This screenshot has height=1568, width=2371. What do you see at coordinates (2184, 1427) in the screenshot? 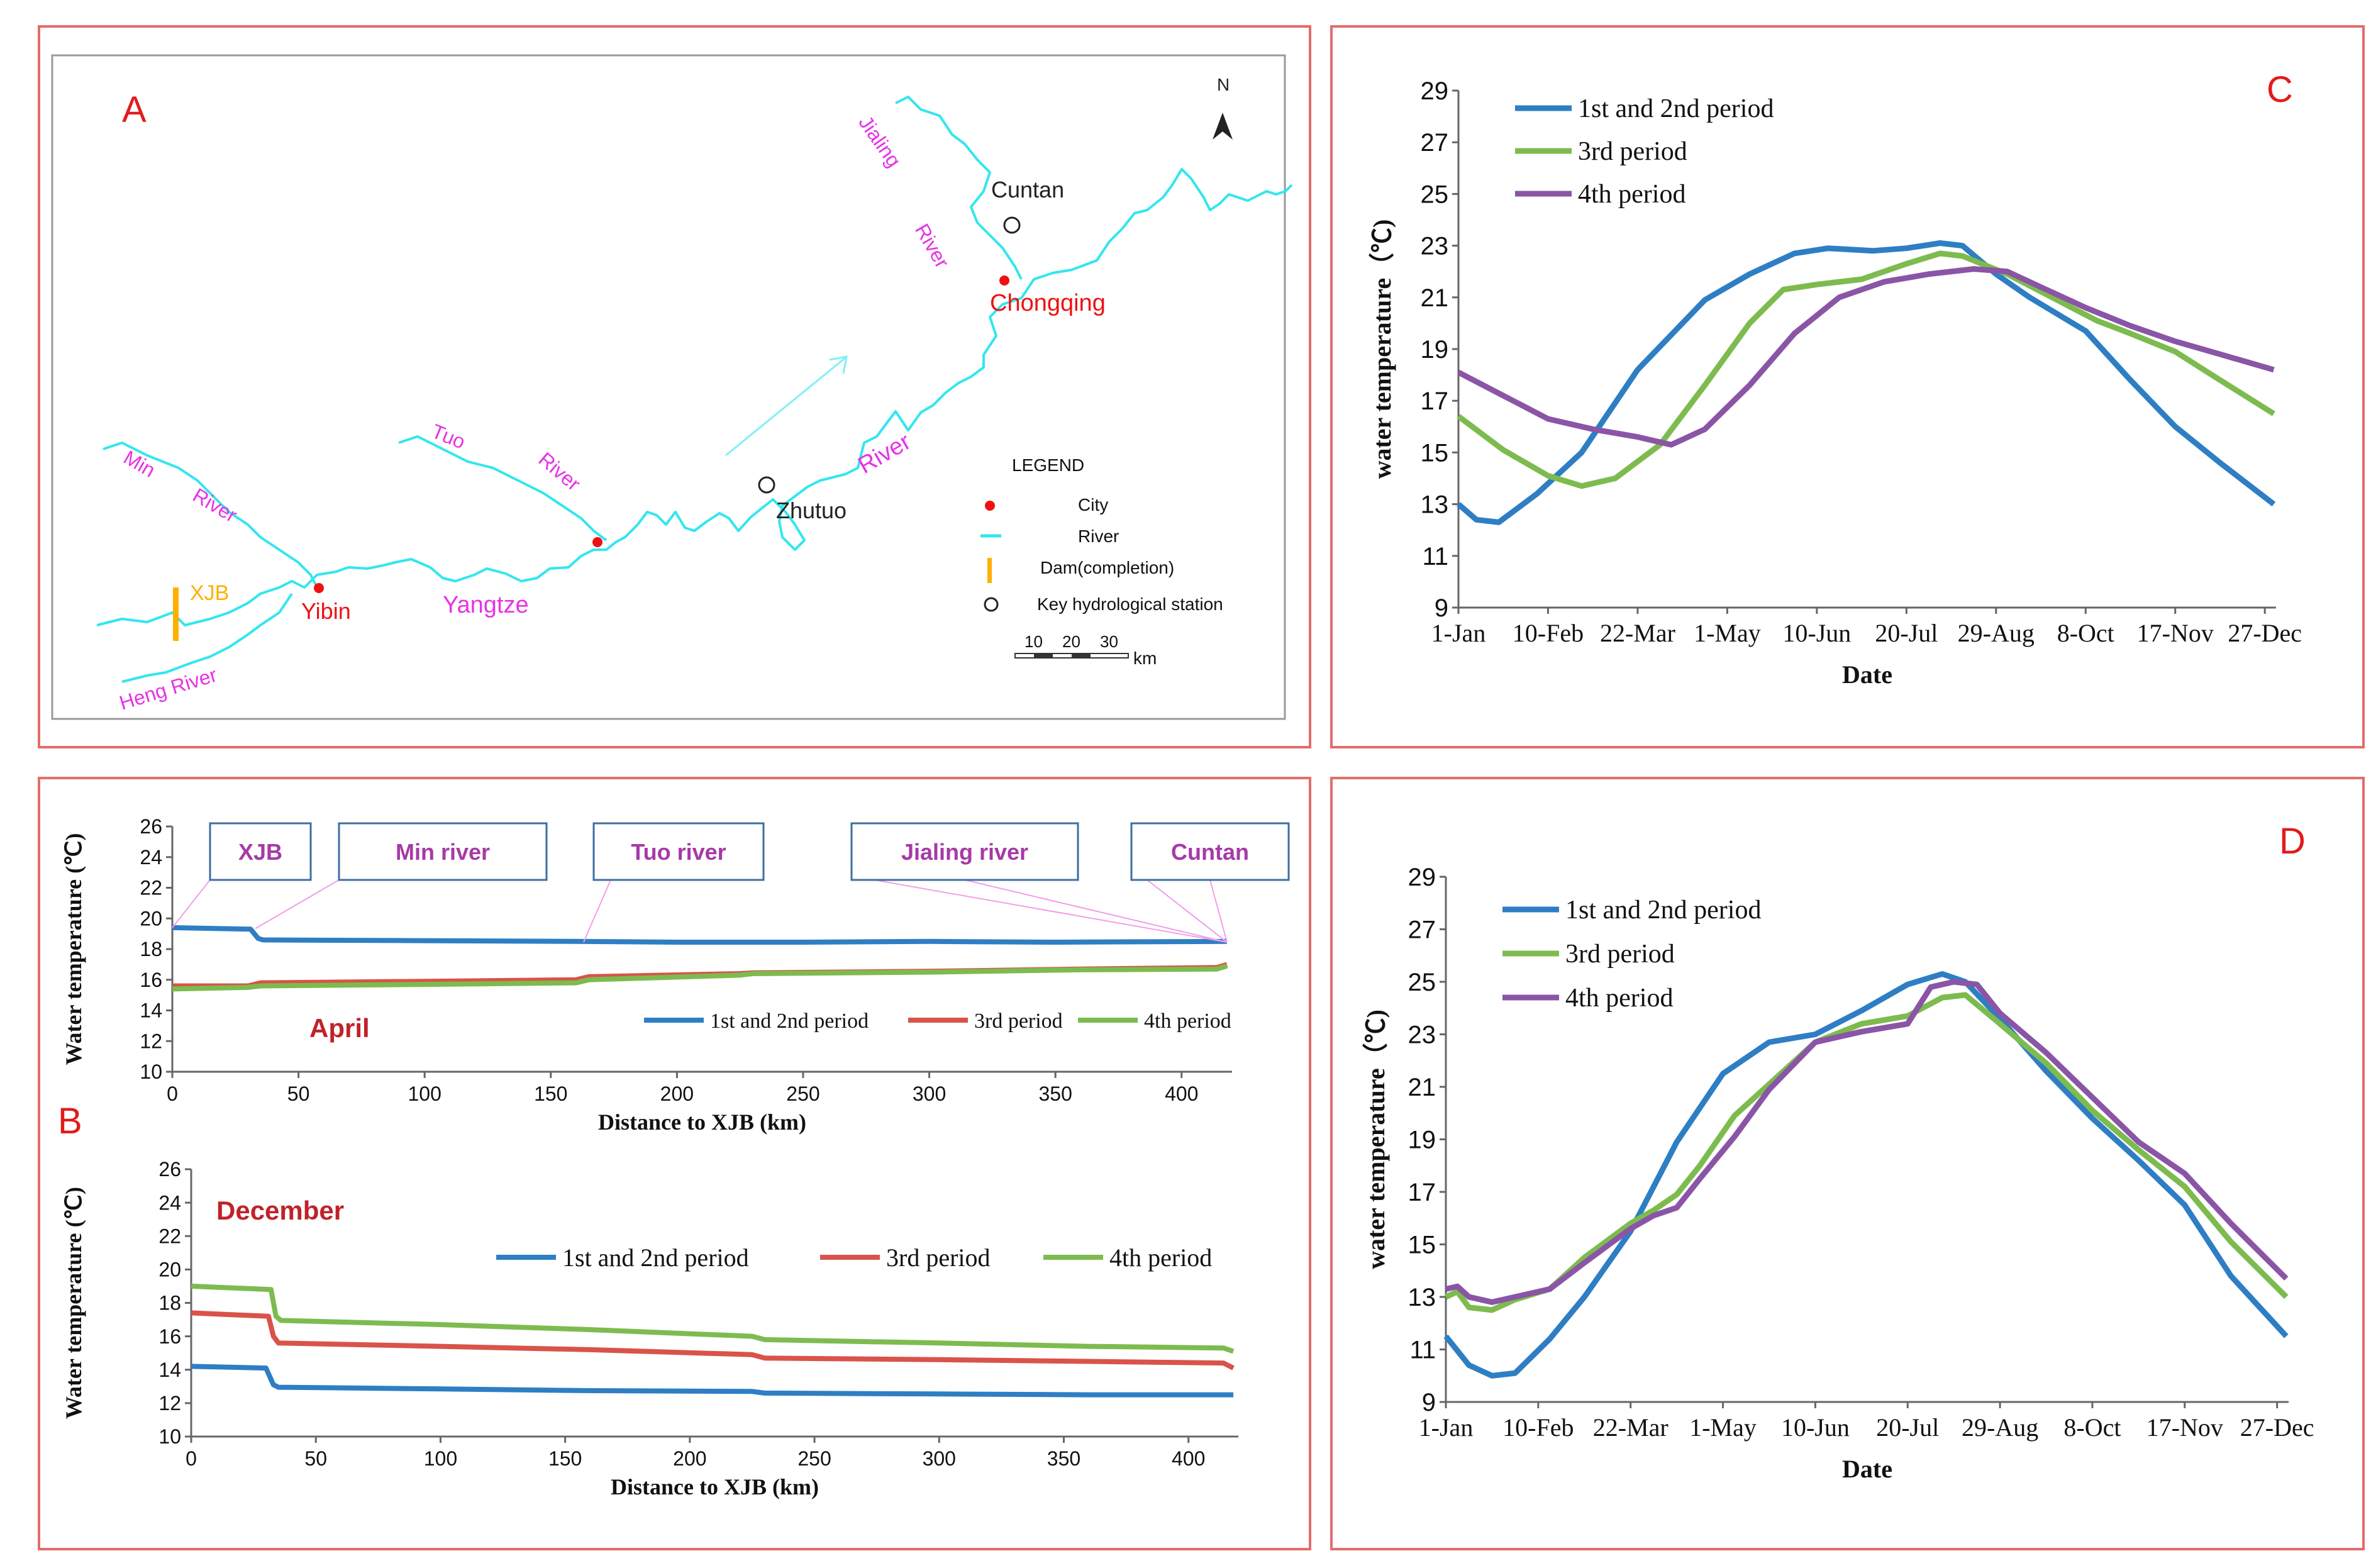
I see `D-xtick-label: 17-Nov` at bounding box center [2184, 1427].